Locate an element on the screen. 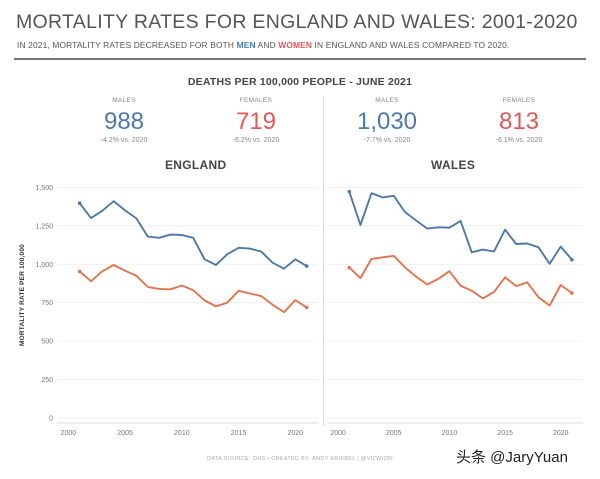 This screenshot has width=600, height=479. kpi-change: -7.7% vs. 2020 is located at coordinates (387, 140).